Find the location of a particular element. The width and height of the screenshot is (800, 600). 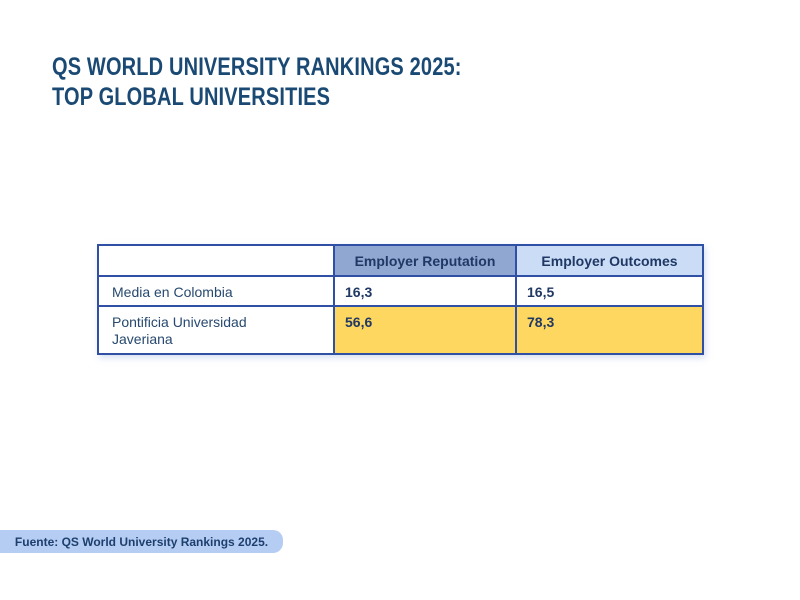

row-label: Media en Colombia is located at coordinates (216, 291).